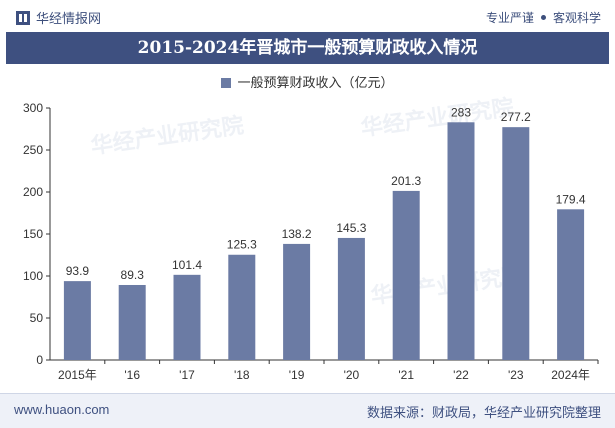 The width and height of the screenshot is (615, 428). Describe the element at coordinates (33, 108) in the screenshot. I see `y-tick-label: 300` at that location.